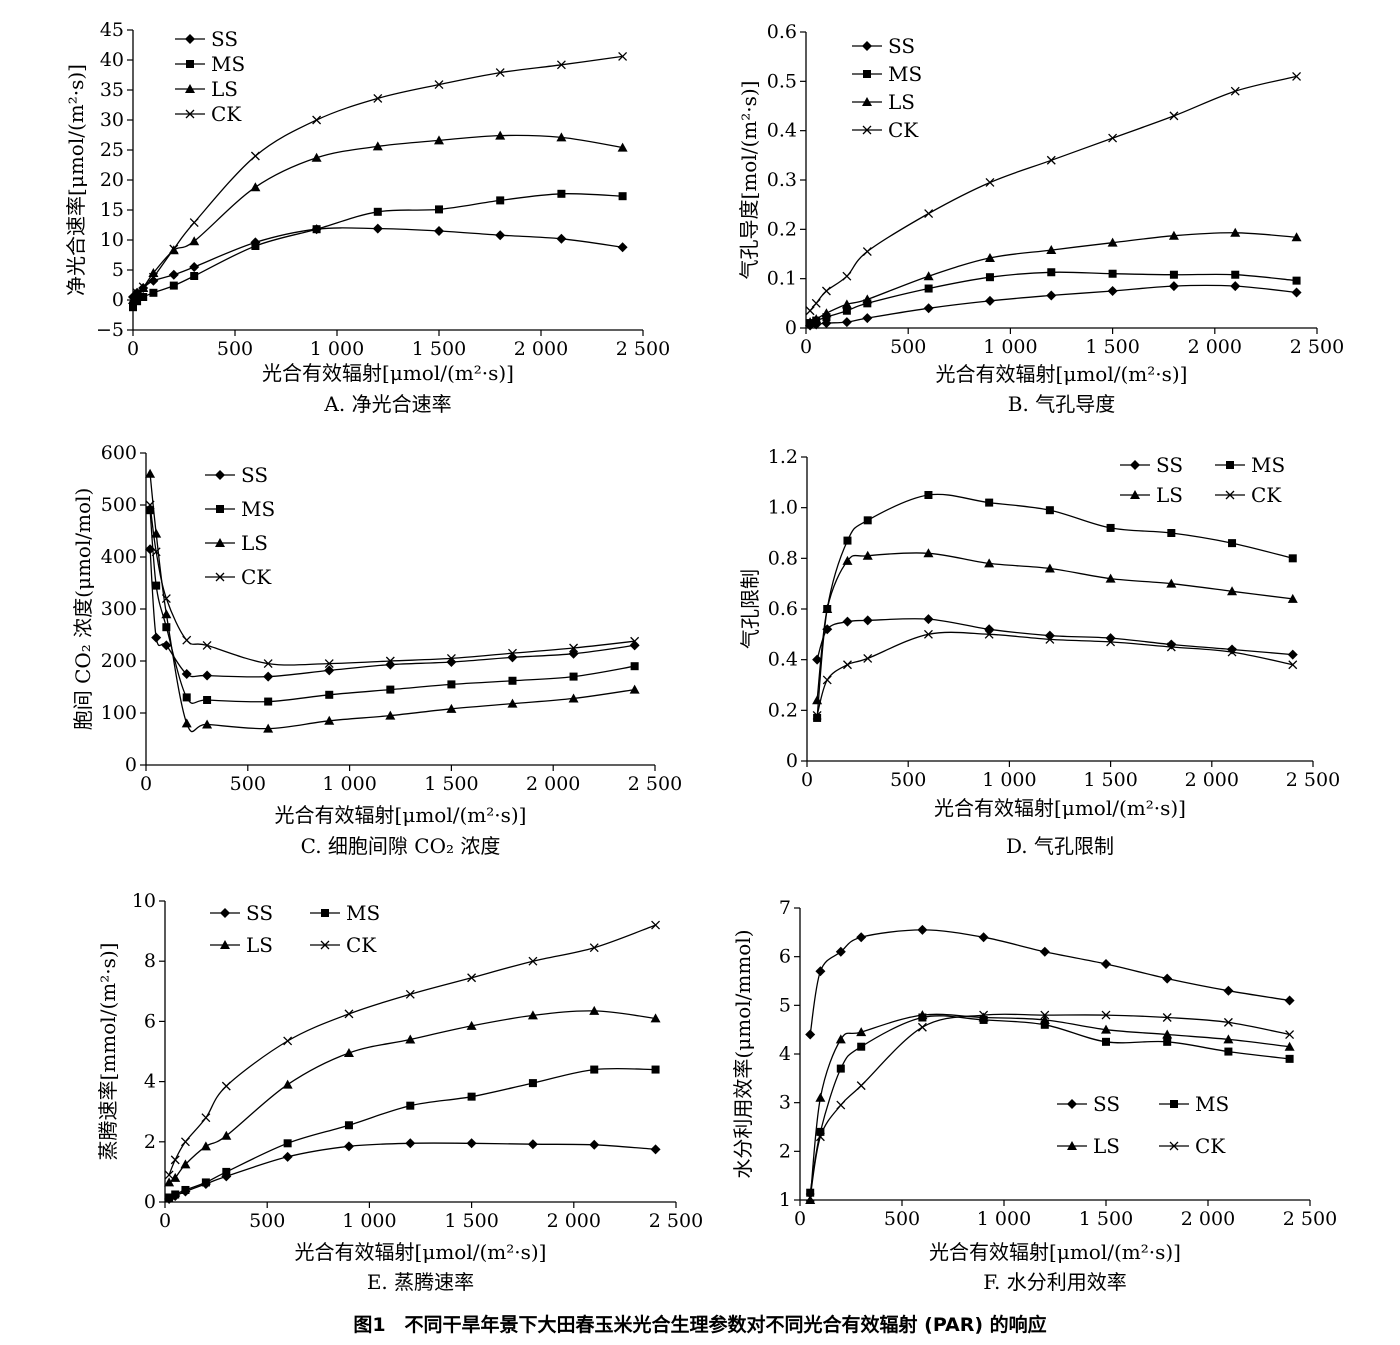  Describe the element at coordinates (783, 558) in the screenshot. I see `y-tick-label: 0.8` at that location.